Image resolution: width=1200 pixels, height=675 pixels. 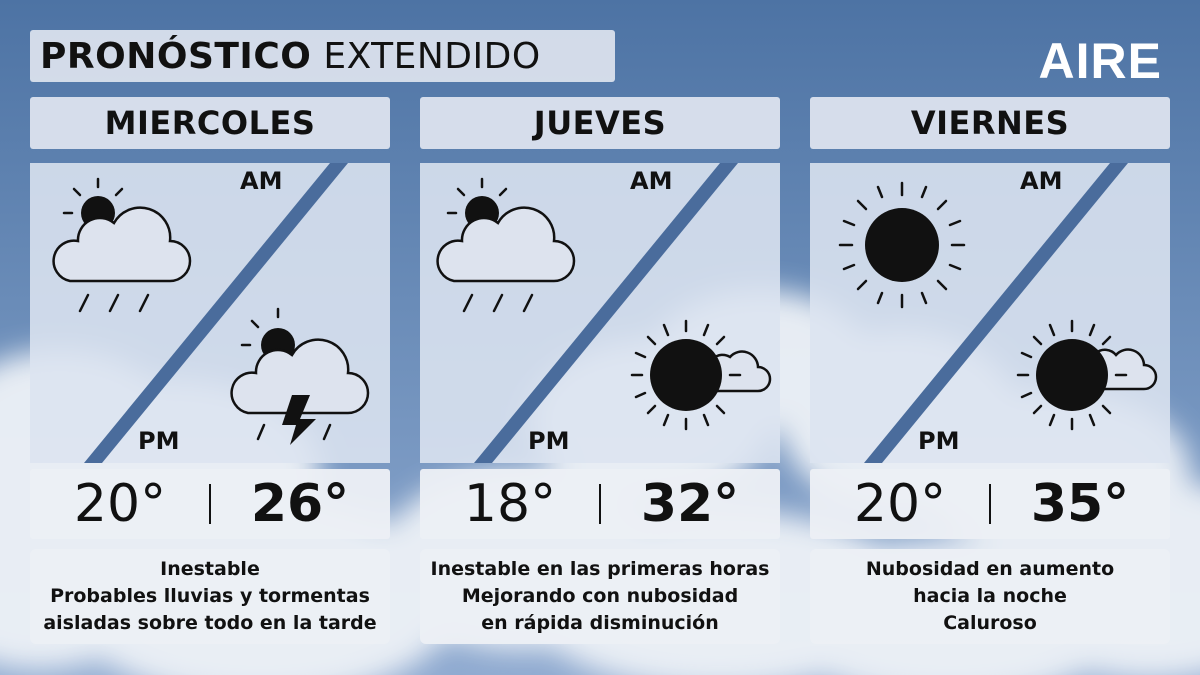 I want to click on sunny-icon, so click(x=902, y=245).